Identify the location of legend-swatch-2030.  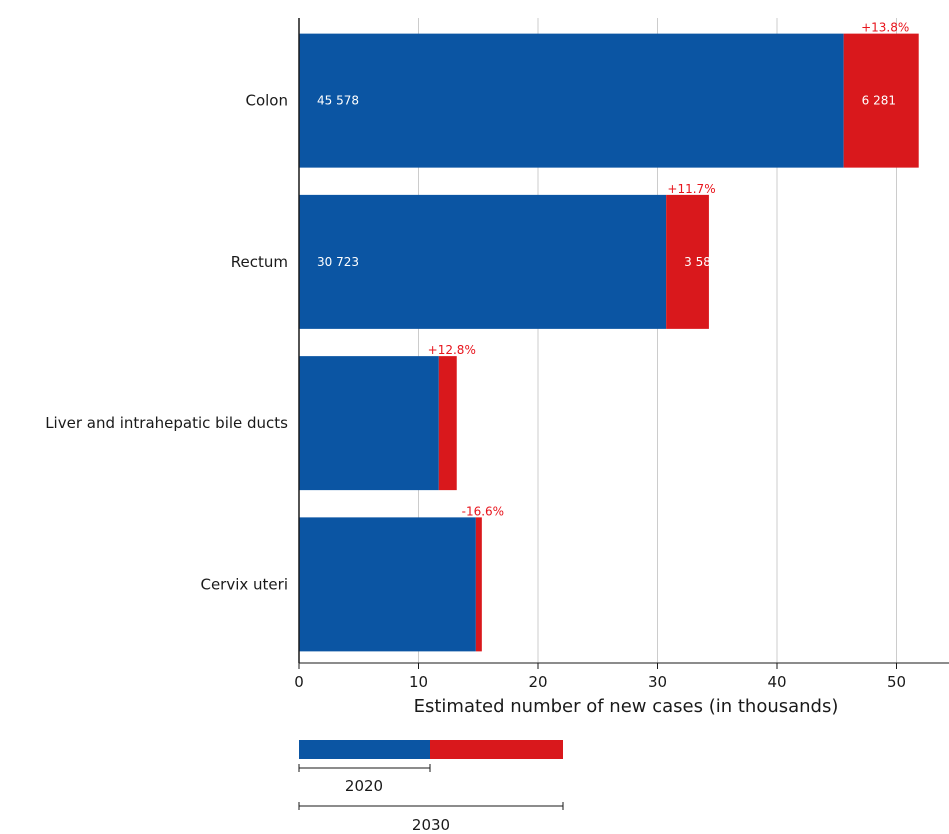
(496, 749).